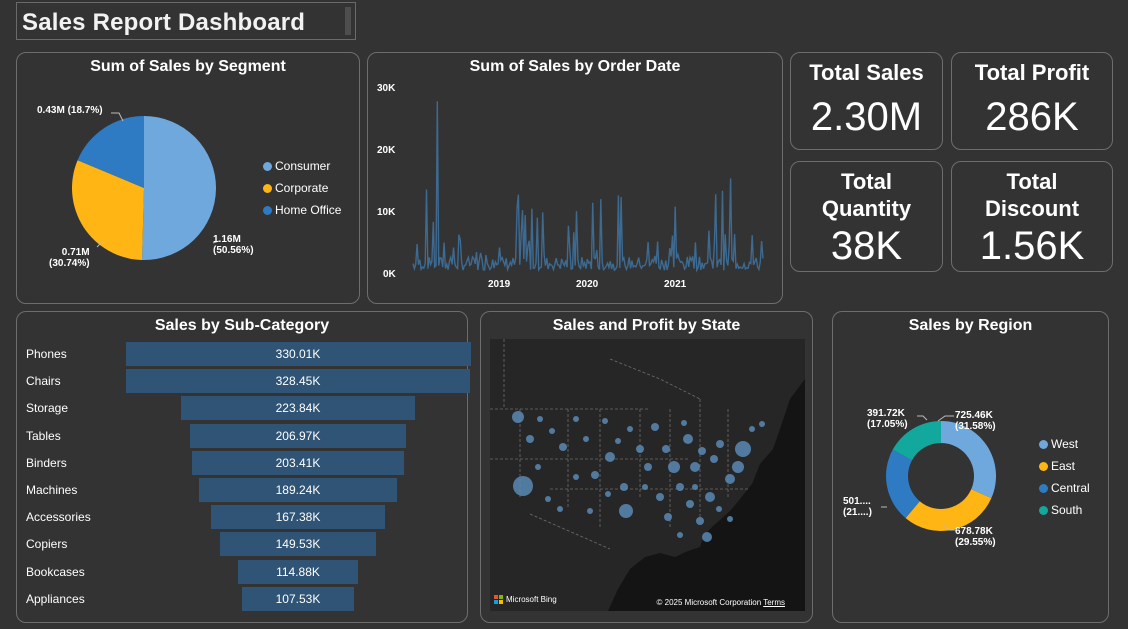  I want to click on map-svg, so click(647, 475).